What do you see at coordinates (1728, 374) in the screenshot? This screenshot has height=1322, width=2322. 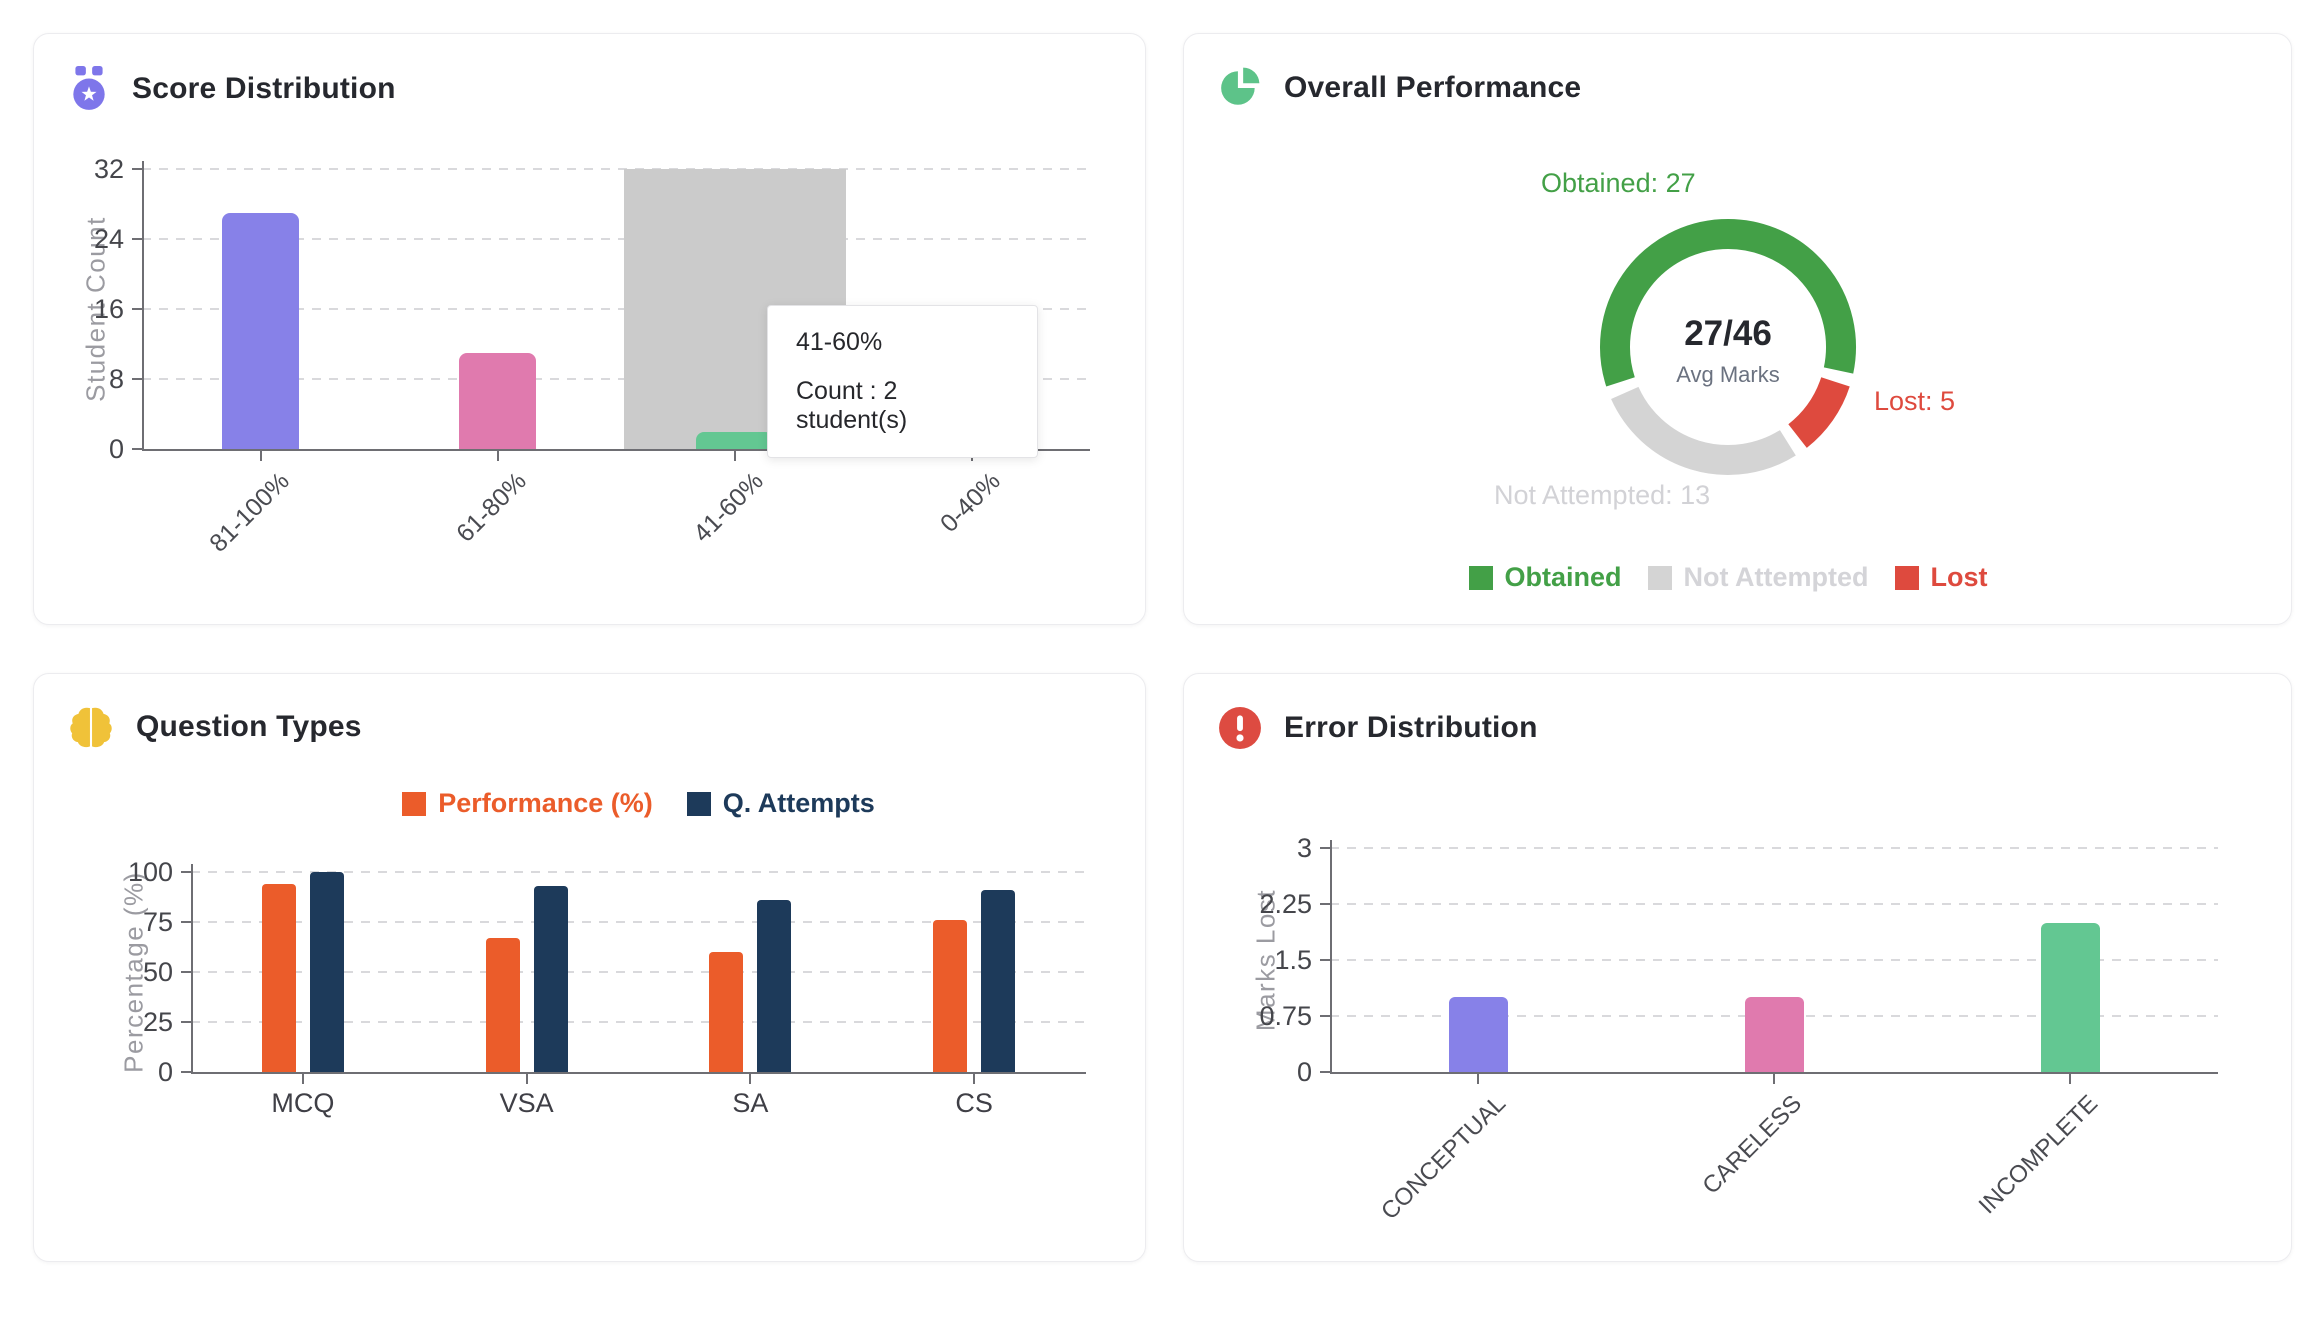 I see `avg-marks-label: Avg Marks` at bounding box center [1728, 374].